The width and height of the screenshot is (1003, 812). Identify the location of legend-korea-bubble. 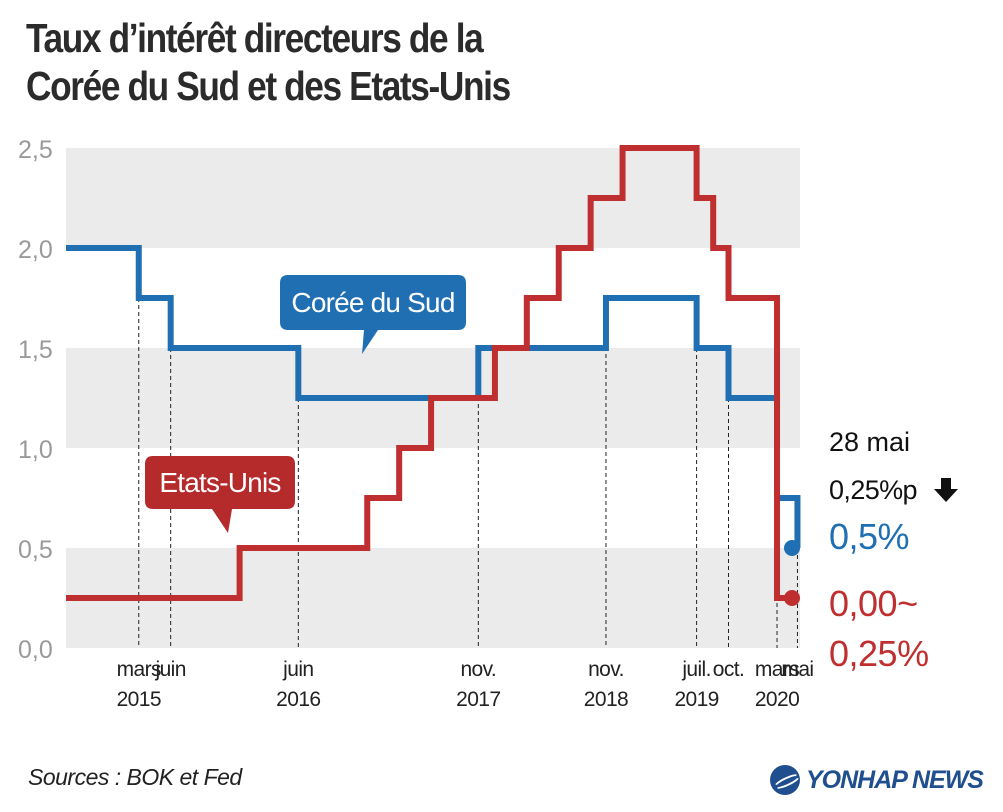
(373, 314).